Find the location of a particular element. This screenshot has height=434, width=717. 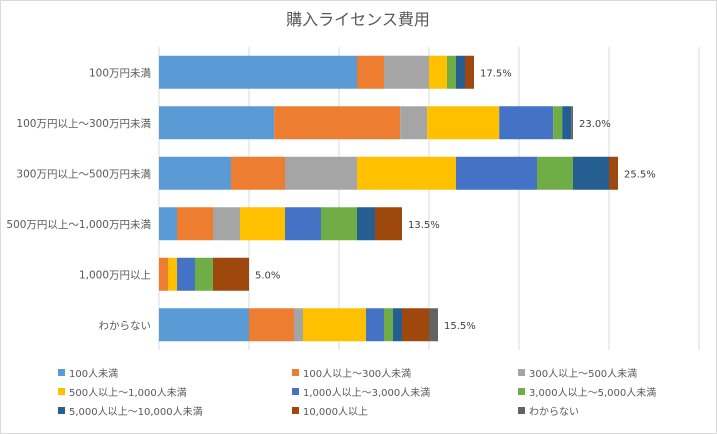

category-label: 1,000万円以上 is located at coordinates (115, 275).